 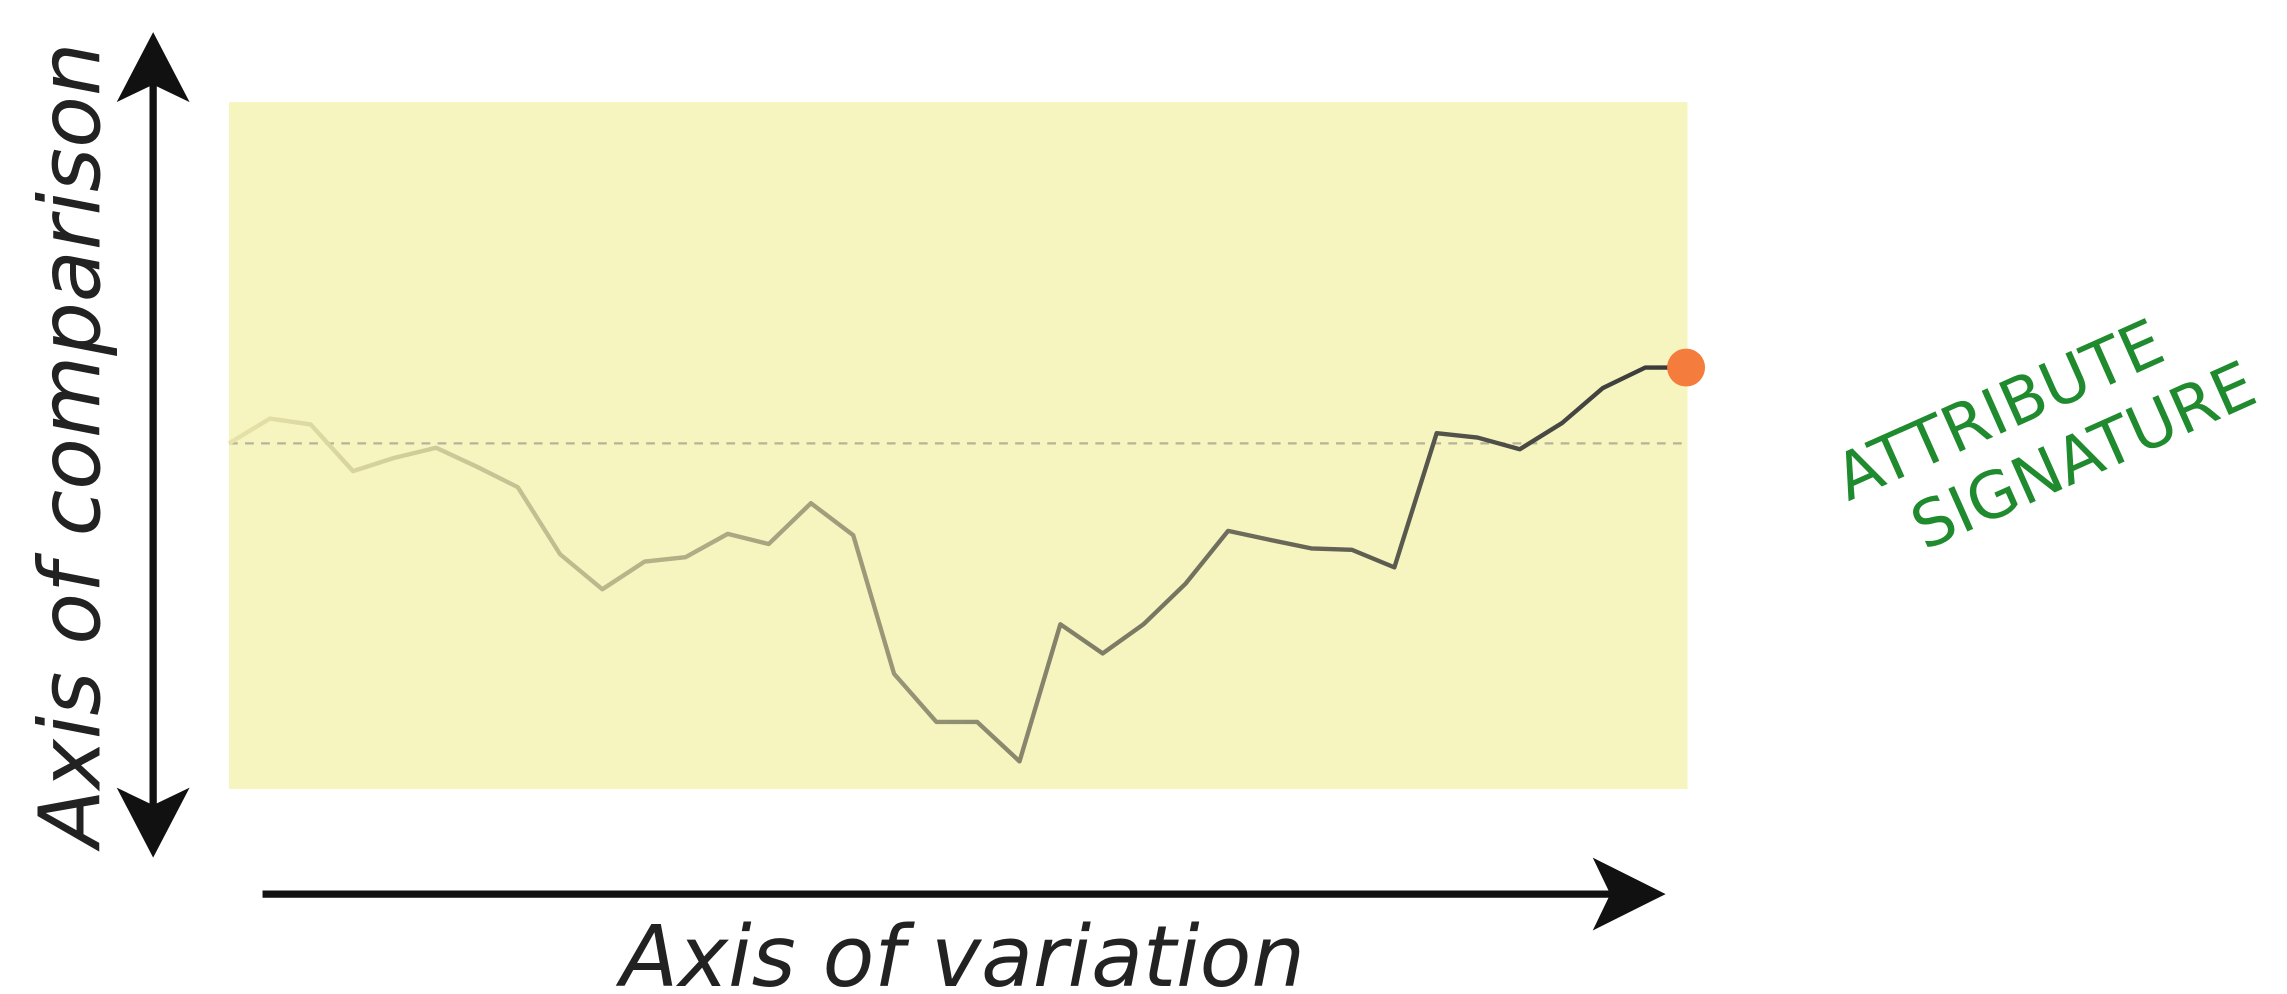 I want to click on horizontal-arrow, so click(x=964, y=894).